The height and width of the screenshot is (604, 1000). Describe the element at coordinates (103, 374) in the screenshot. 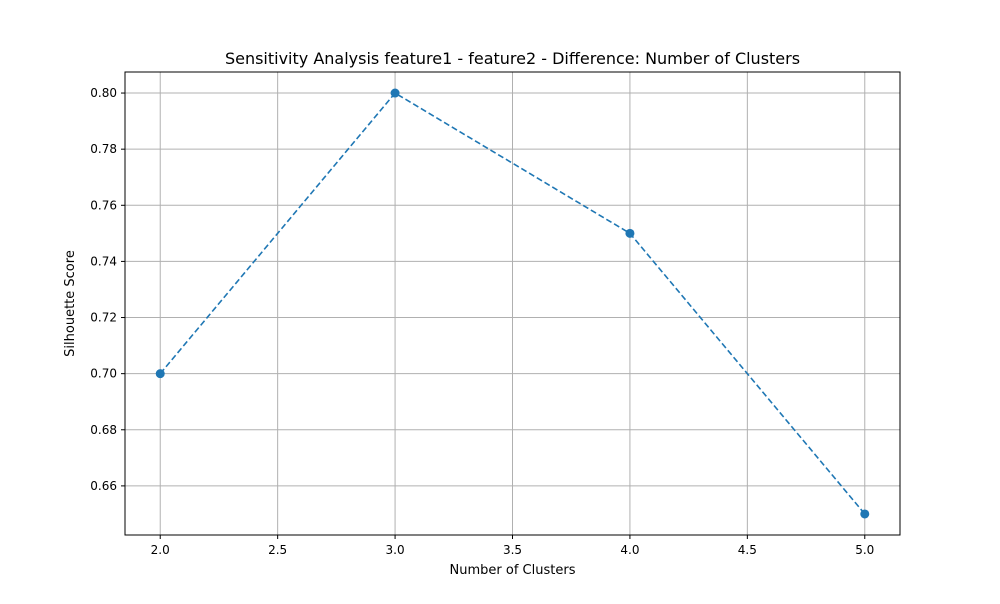

I see `y-tick-label: 0.70` at that location.